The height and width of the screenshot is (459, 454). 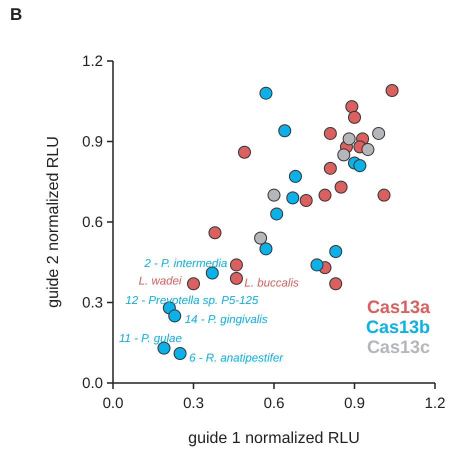 I want to click on y-tick-label: 0.6, so click(x=92, y=222).